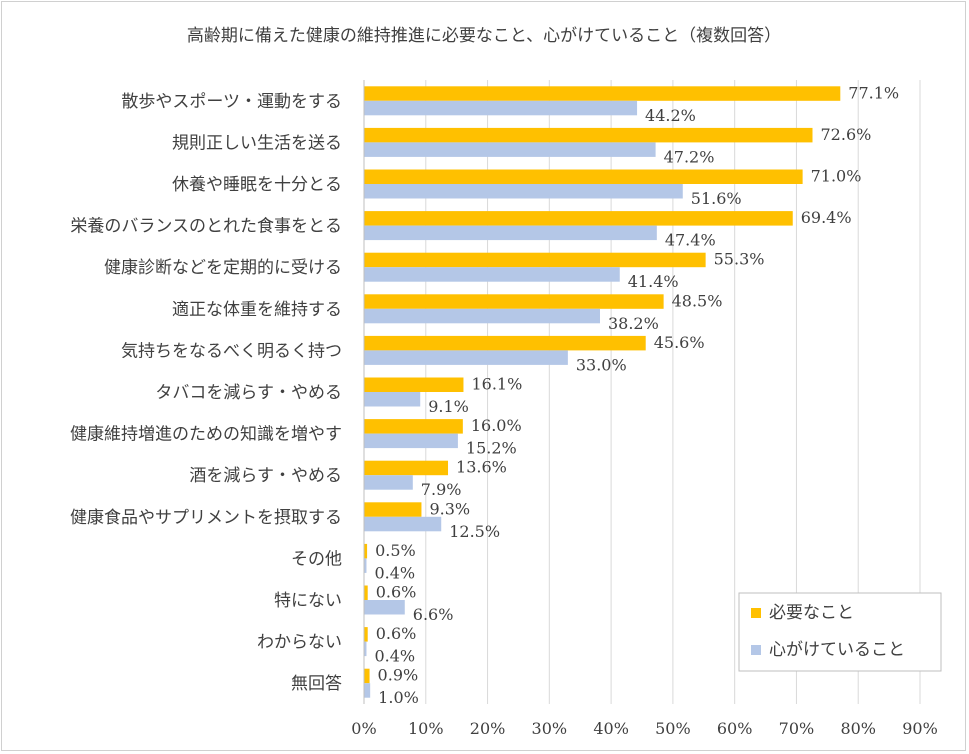 The image size is (969, 754). Describe the element at coordinates (441, 489) in the screenshot. I see `data-label: 7.9%` at that location.